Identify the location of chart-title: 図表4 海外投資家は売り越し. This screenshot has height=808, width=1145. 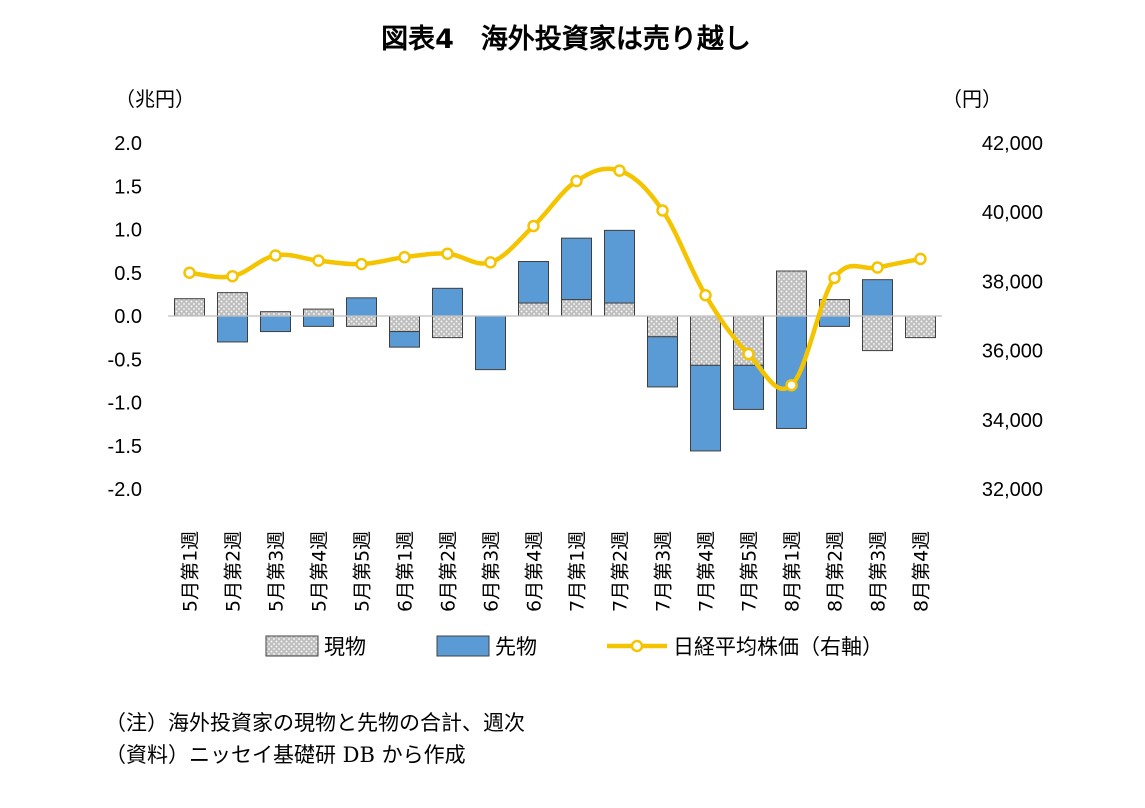
(566, 39).